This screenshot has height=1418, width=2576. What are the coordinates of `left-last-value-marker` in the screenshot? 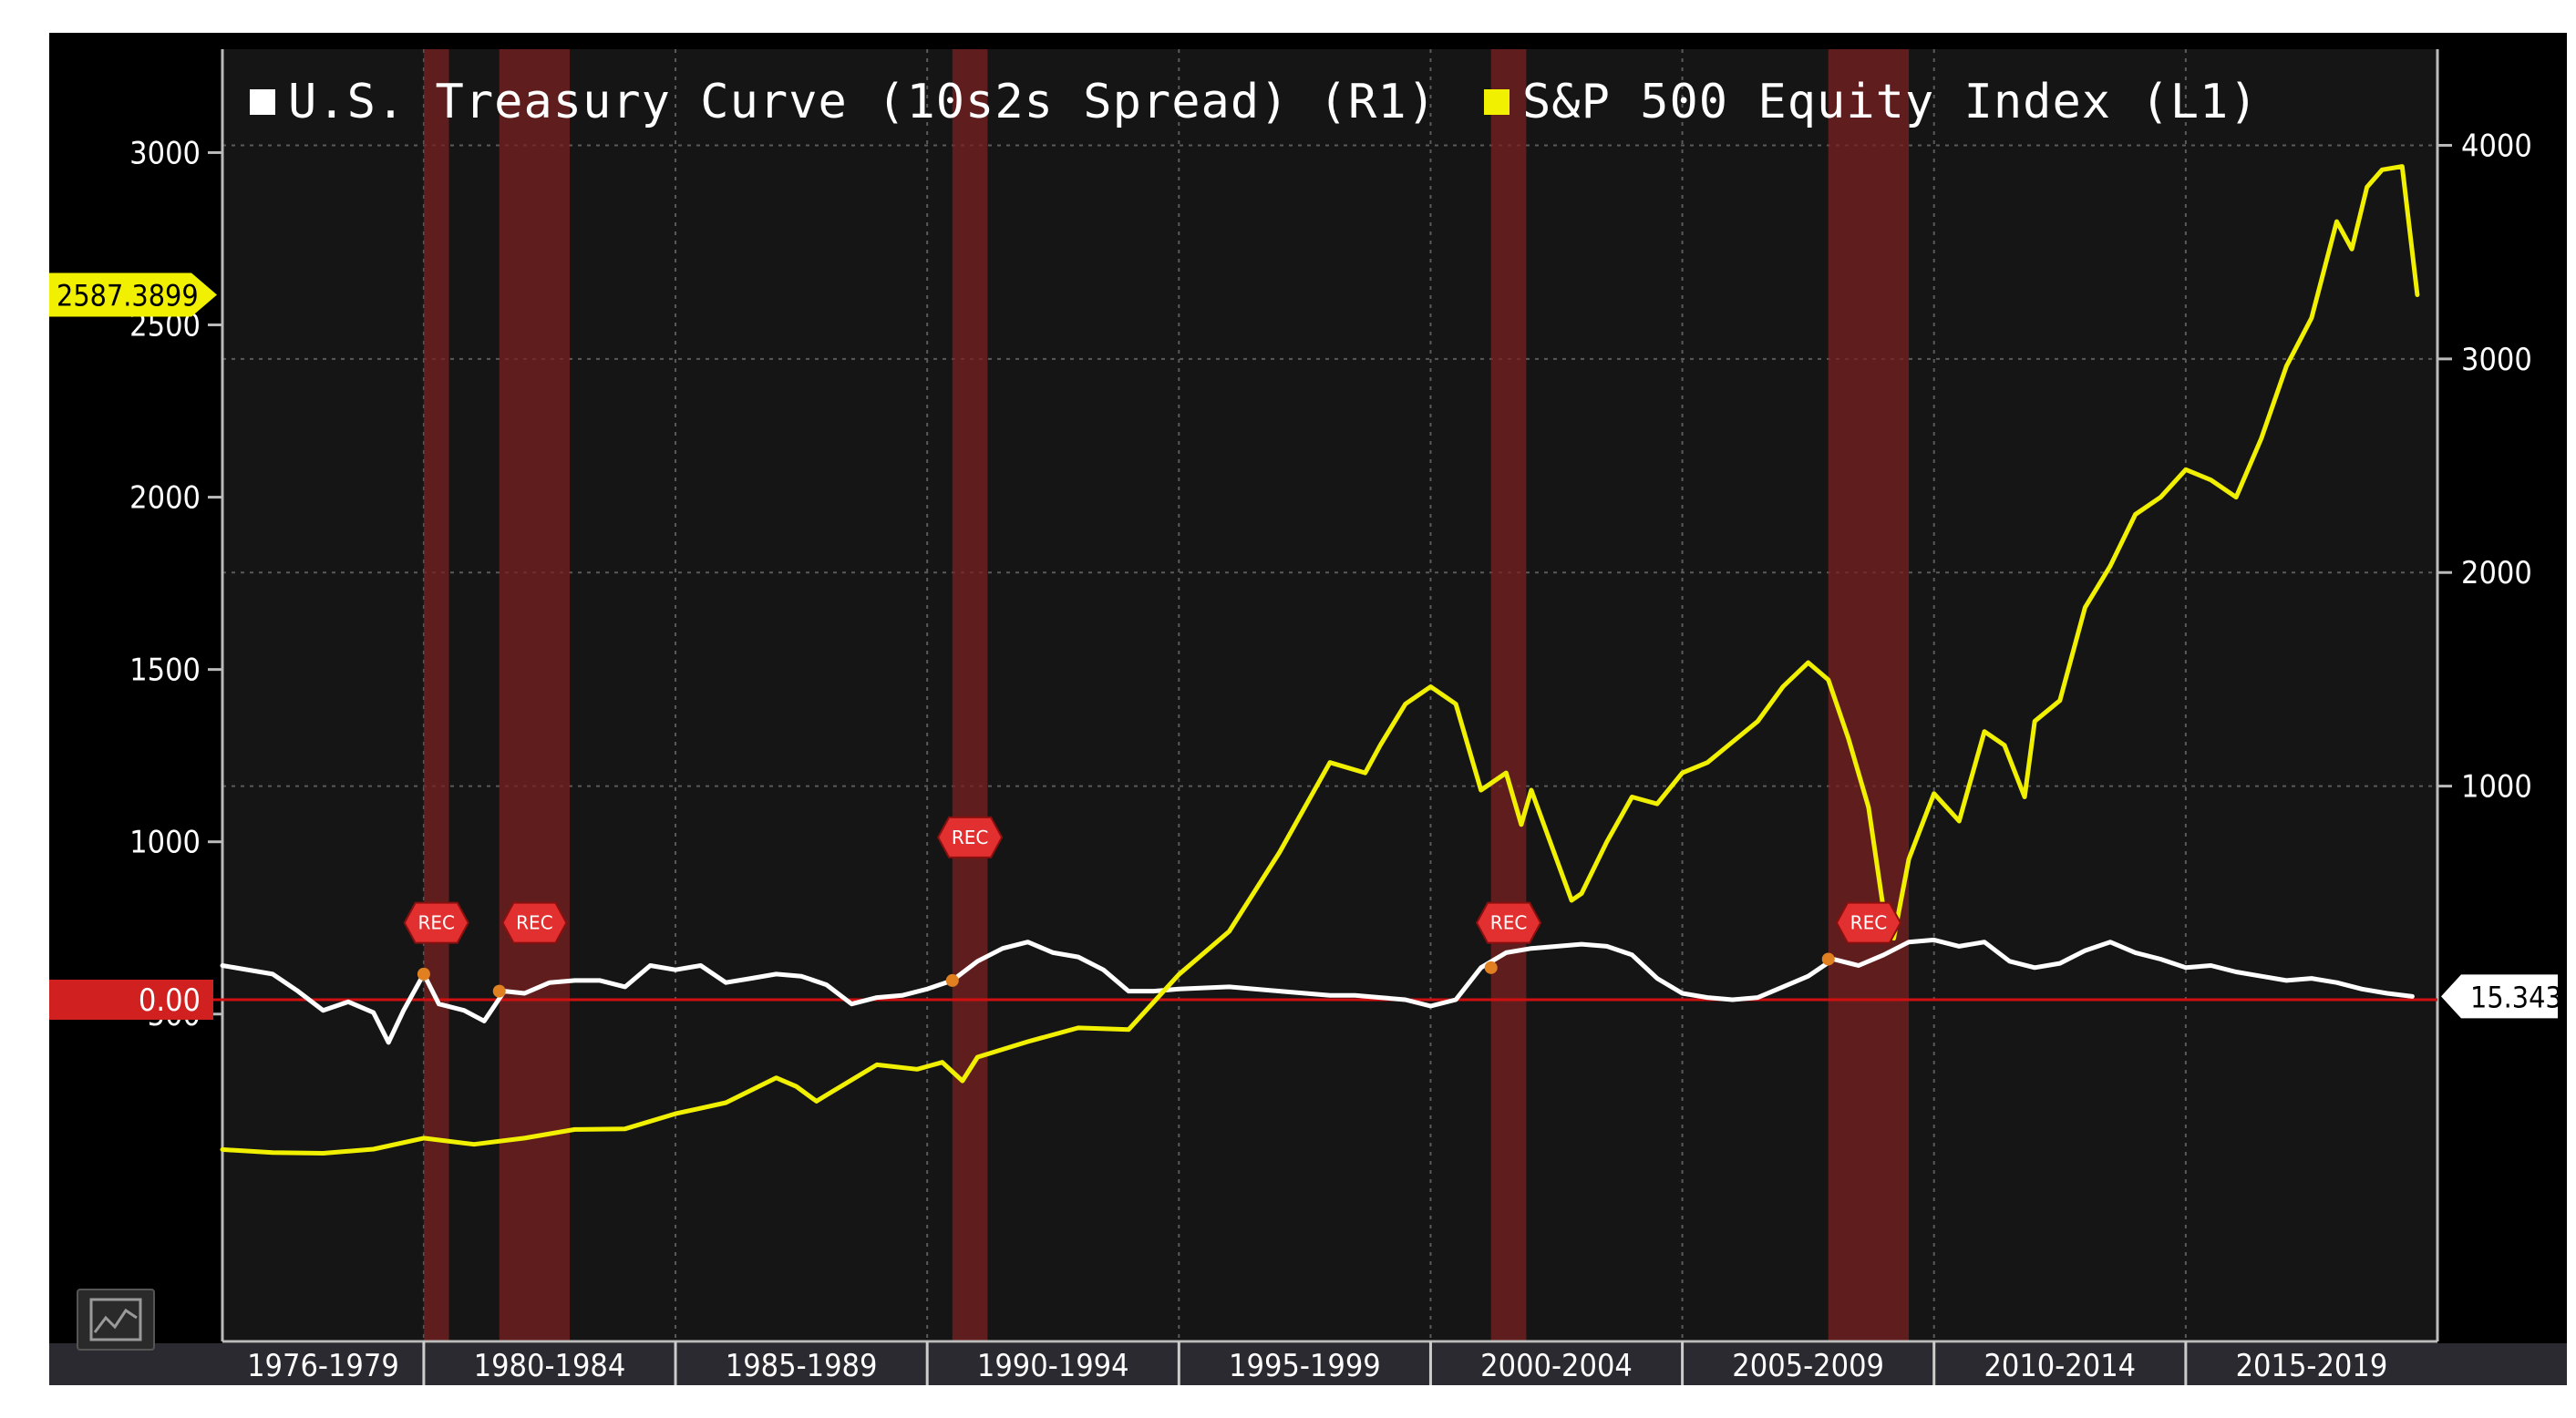 It's located at (133, 294).